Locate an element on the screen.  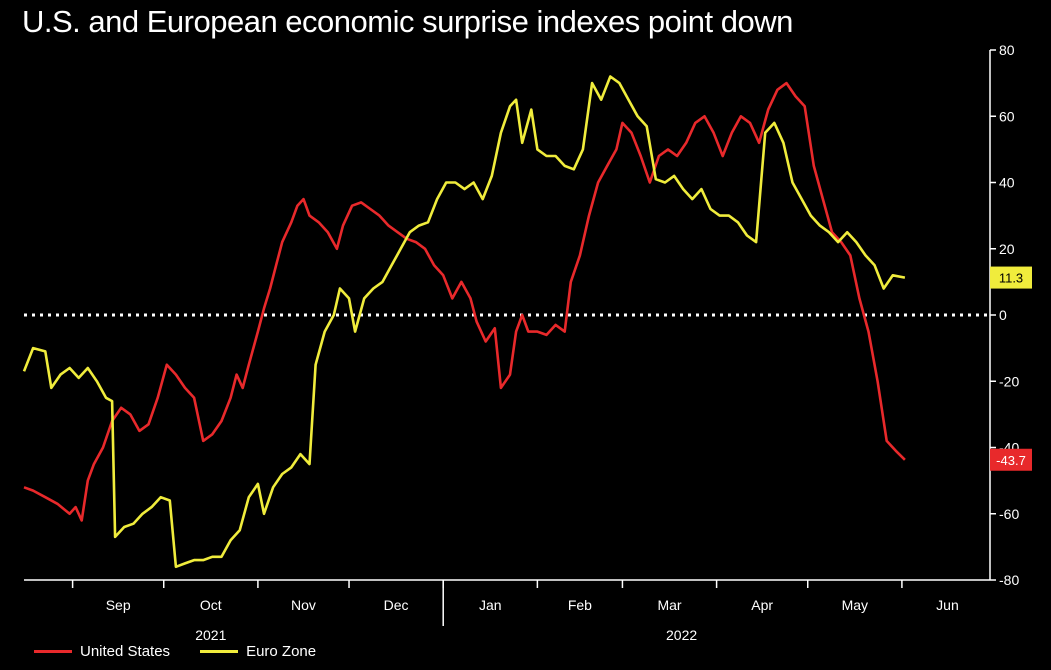
x-tick-label: Feb is located at coordinates (580, 605).